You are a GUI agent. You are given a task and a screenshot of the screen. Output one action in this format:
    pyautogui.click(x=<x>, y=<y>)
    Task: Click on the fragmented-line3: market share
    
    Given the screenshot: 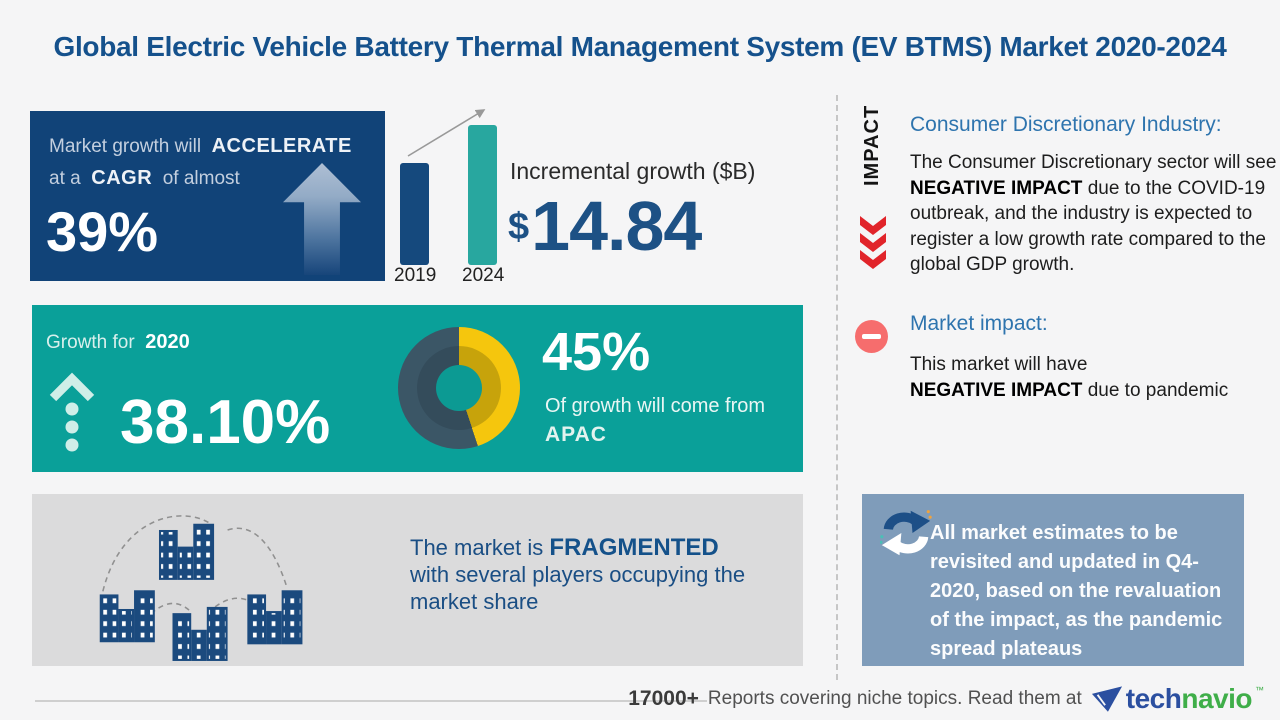 What is the action you would take?
    pyautogui.click(x=474, y=601)
    